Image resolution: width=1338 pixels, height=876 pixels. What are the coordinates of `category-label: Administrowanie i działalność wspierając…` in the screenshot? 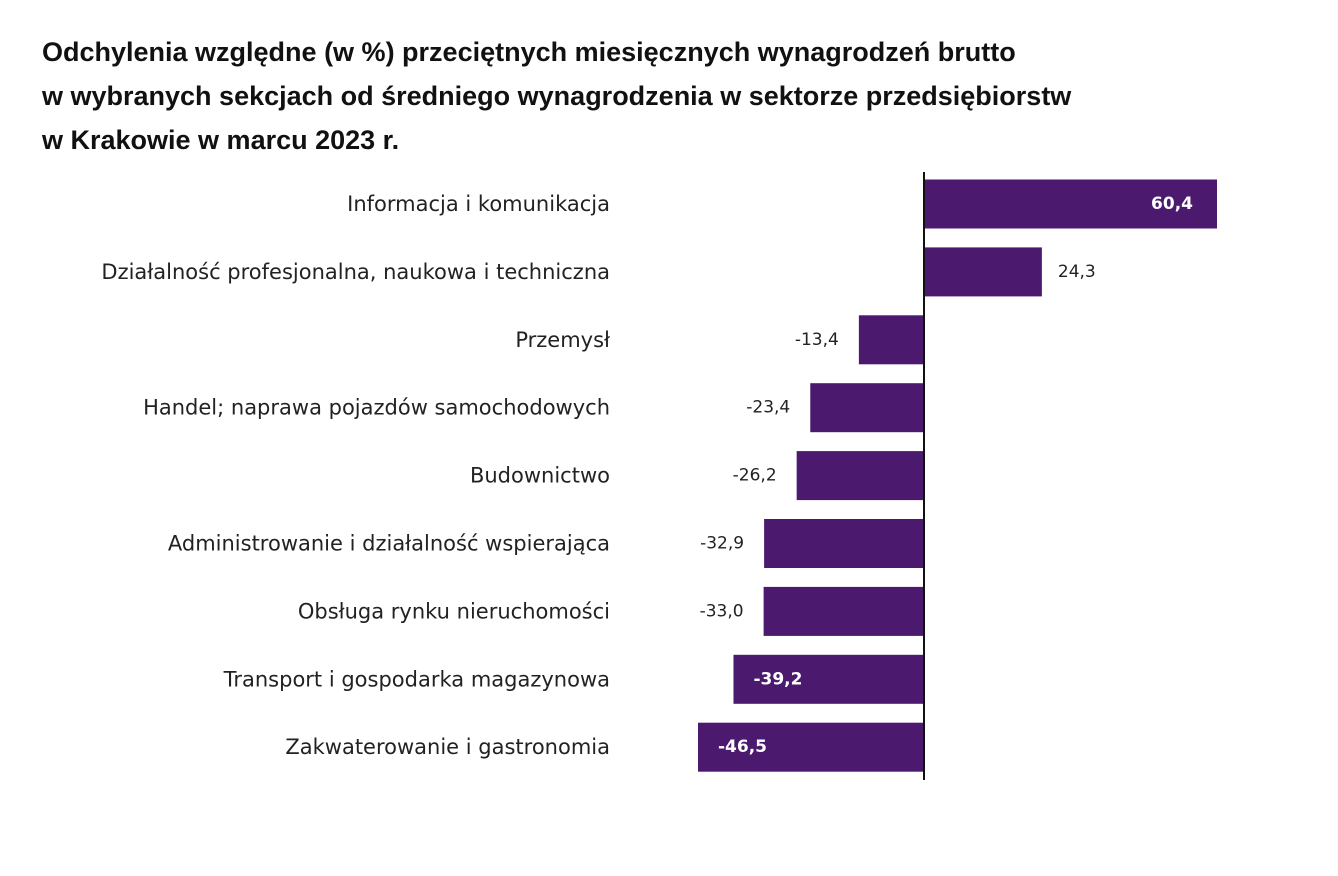 It's located at (389, 544).